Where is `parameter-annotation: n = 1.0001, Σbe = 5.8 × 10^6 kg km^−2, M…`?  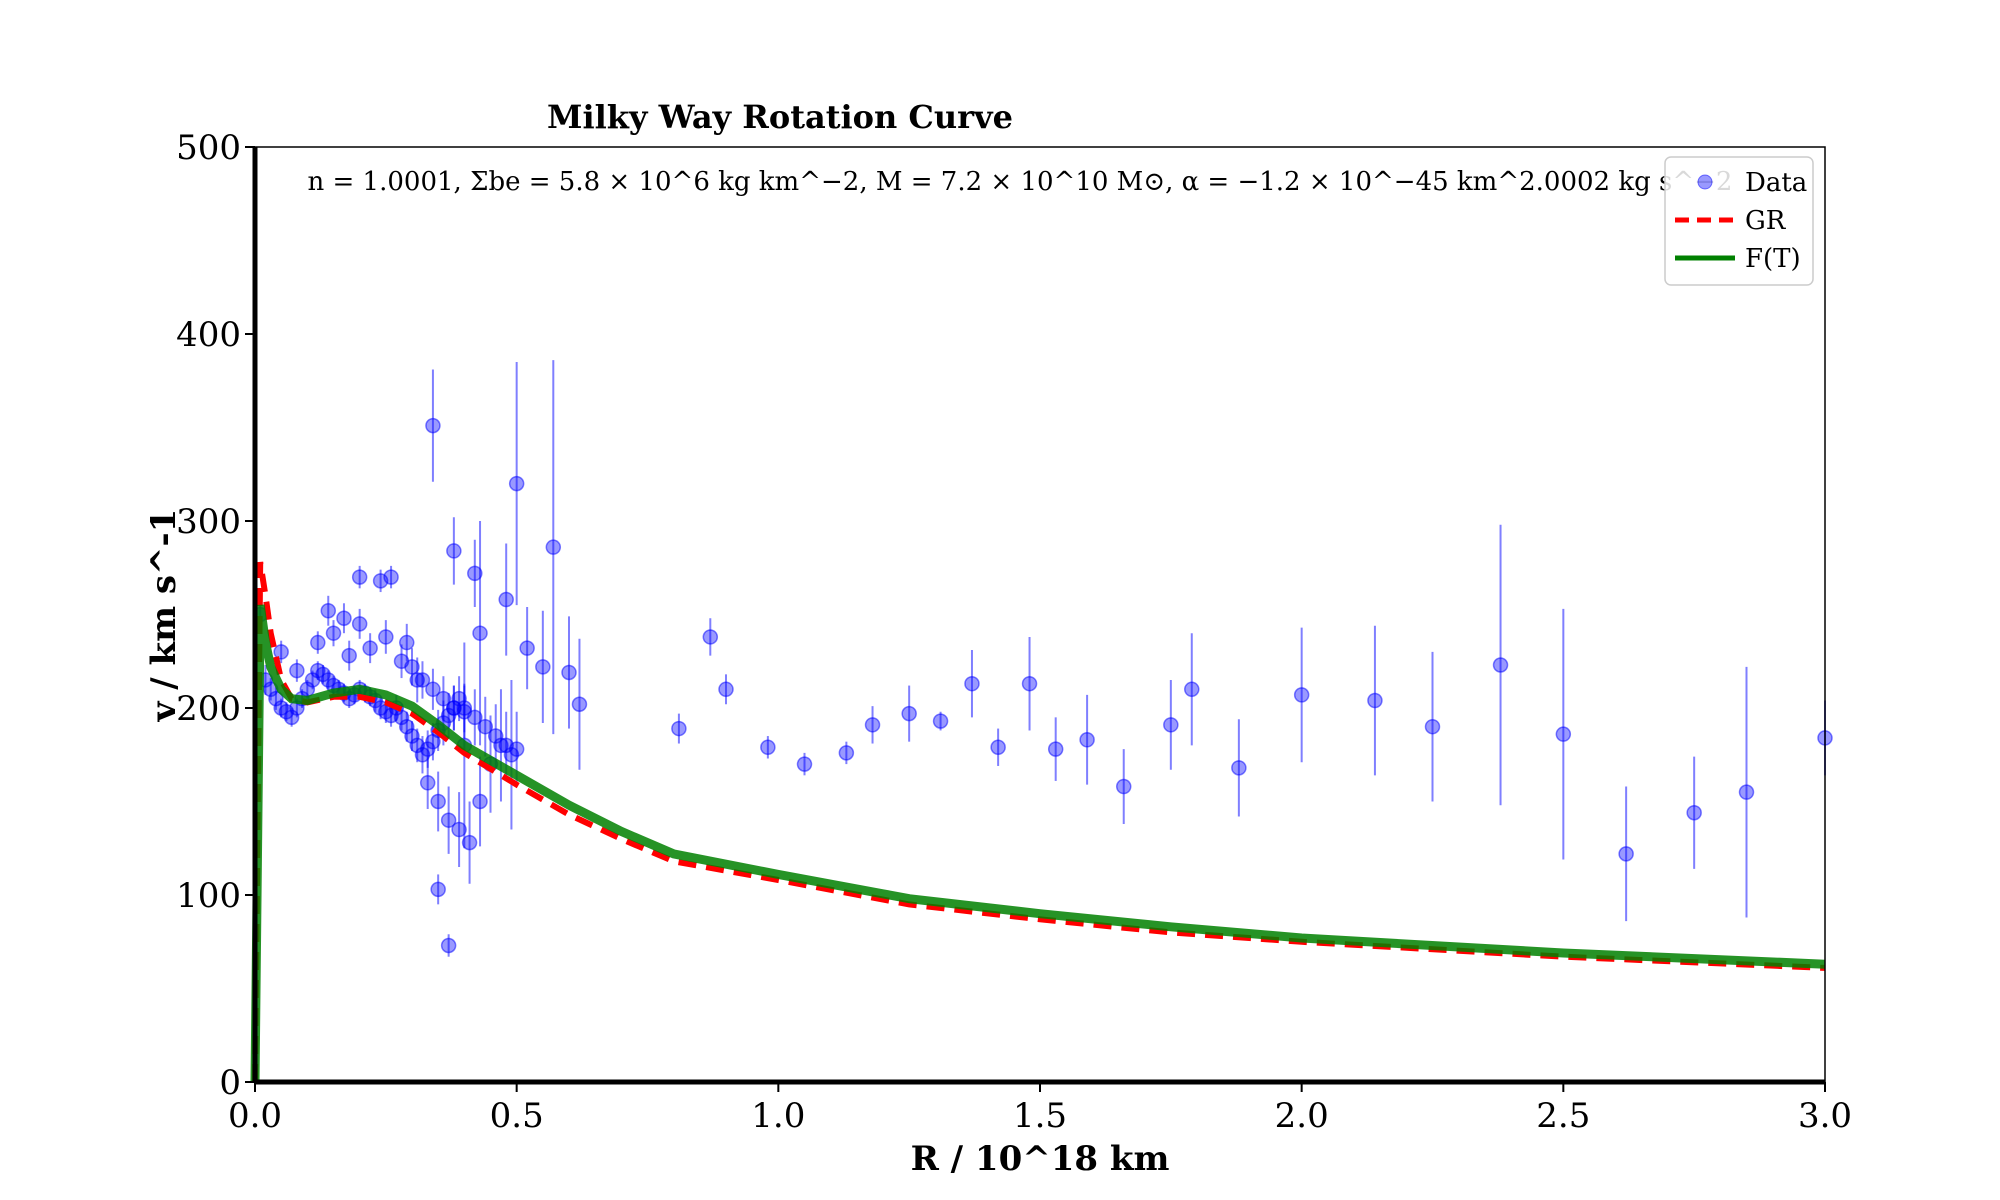
parameter-annotation: n = 1.0001, Σbe = 5.8 × 10^6 kg km^−2, M… is located at coordinates (1020, 182).